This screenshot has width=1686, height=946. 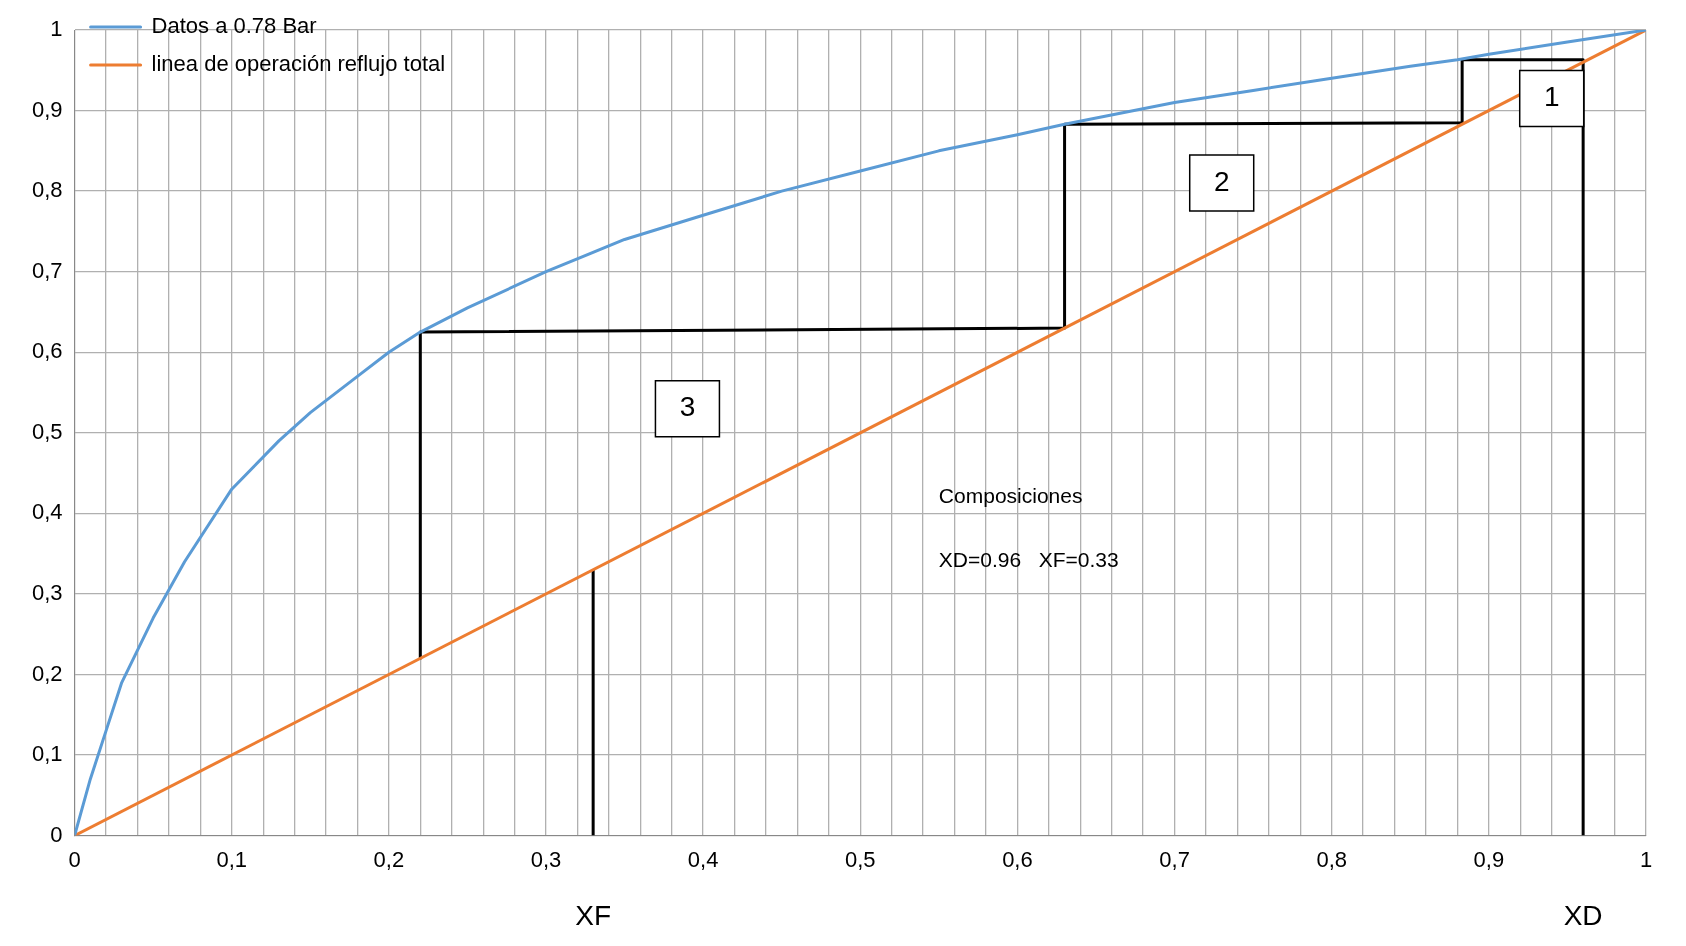 I want to click on y-tick-label: 0, so click(x=56, y=834).